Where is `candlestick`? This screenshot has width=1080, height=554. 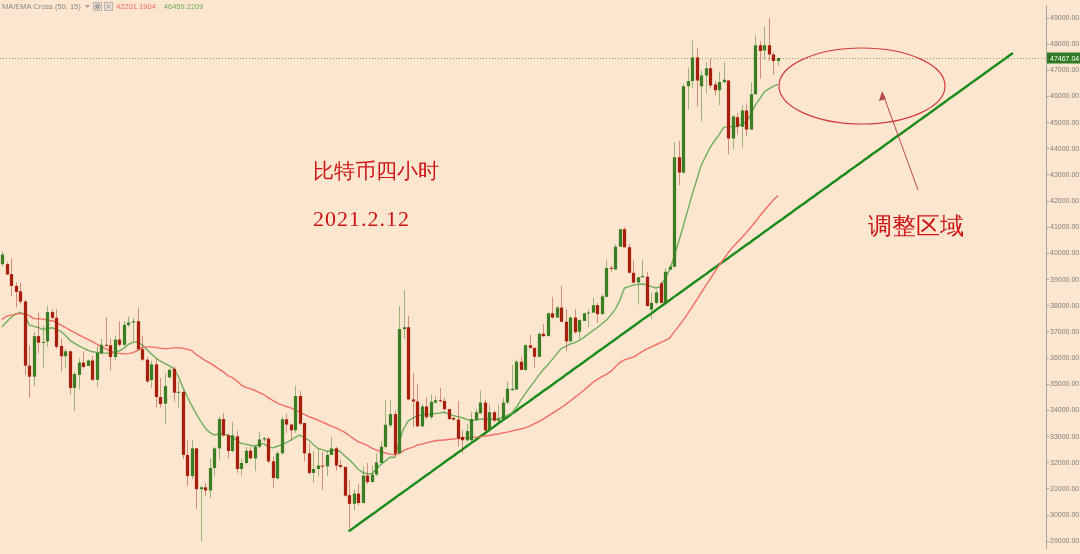
candlestick is located at coordinates (440, 395).